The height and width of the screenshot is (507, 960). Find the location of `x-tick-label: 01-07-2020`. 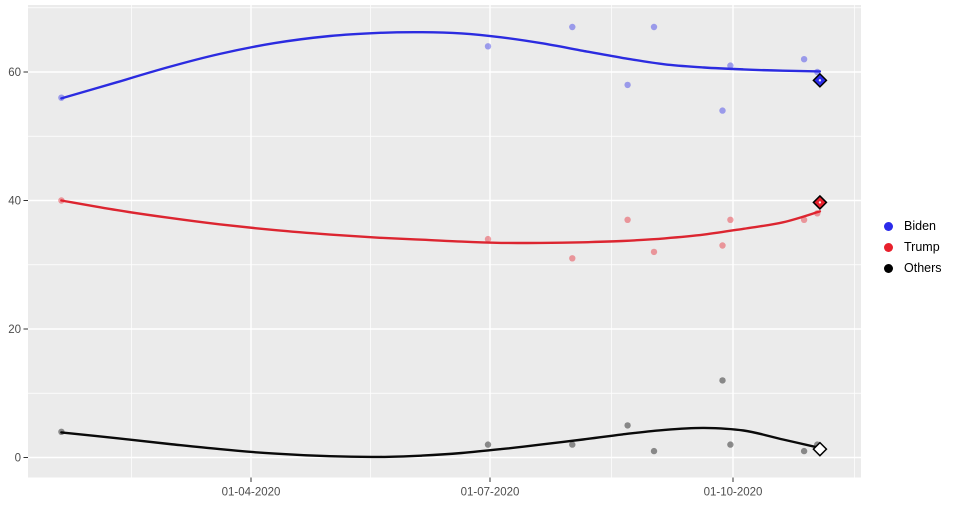

x-tick-label: 01-07-2020 is located at coordinates (490, 493).